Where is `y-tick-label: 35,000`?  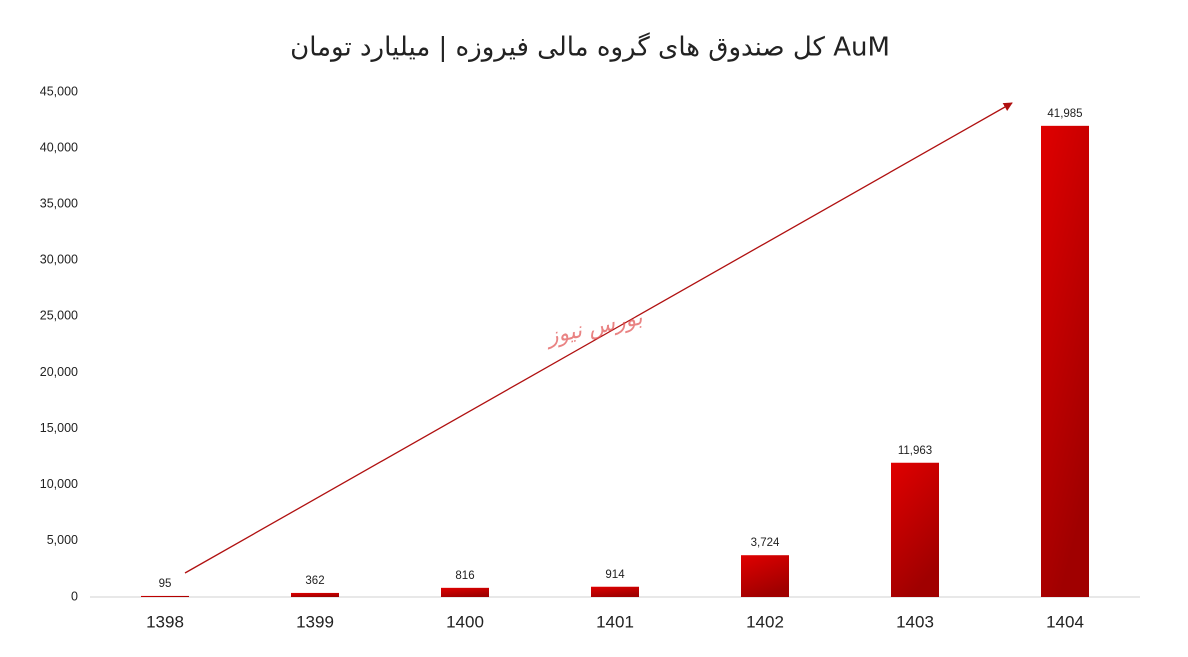 y-tick-label: 35,000 is located at coordinates (59, 204).